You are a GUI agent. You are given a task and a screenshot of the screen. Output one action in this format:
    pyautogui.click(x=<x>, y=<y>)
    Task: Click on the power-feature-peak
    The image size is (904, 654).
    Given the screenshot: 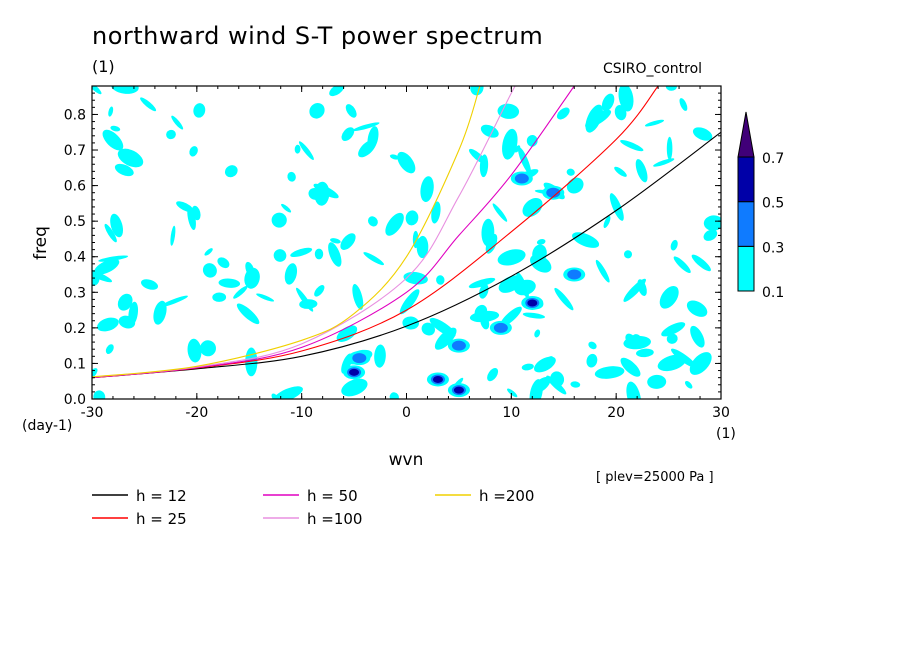 What is the action you would take?
    pyautogui.click(x=354, y=372)
    